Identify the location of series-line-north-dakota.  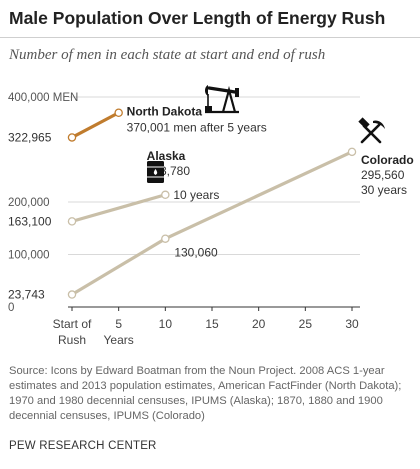
(95, 125).